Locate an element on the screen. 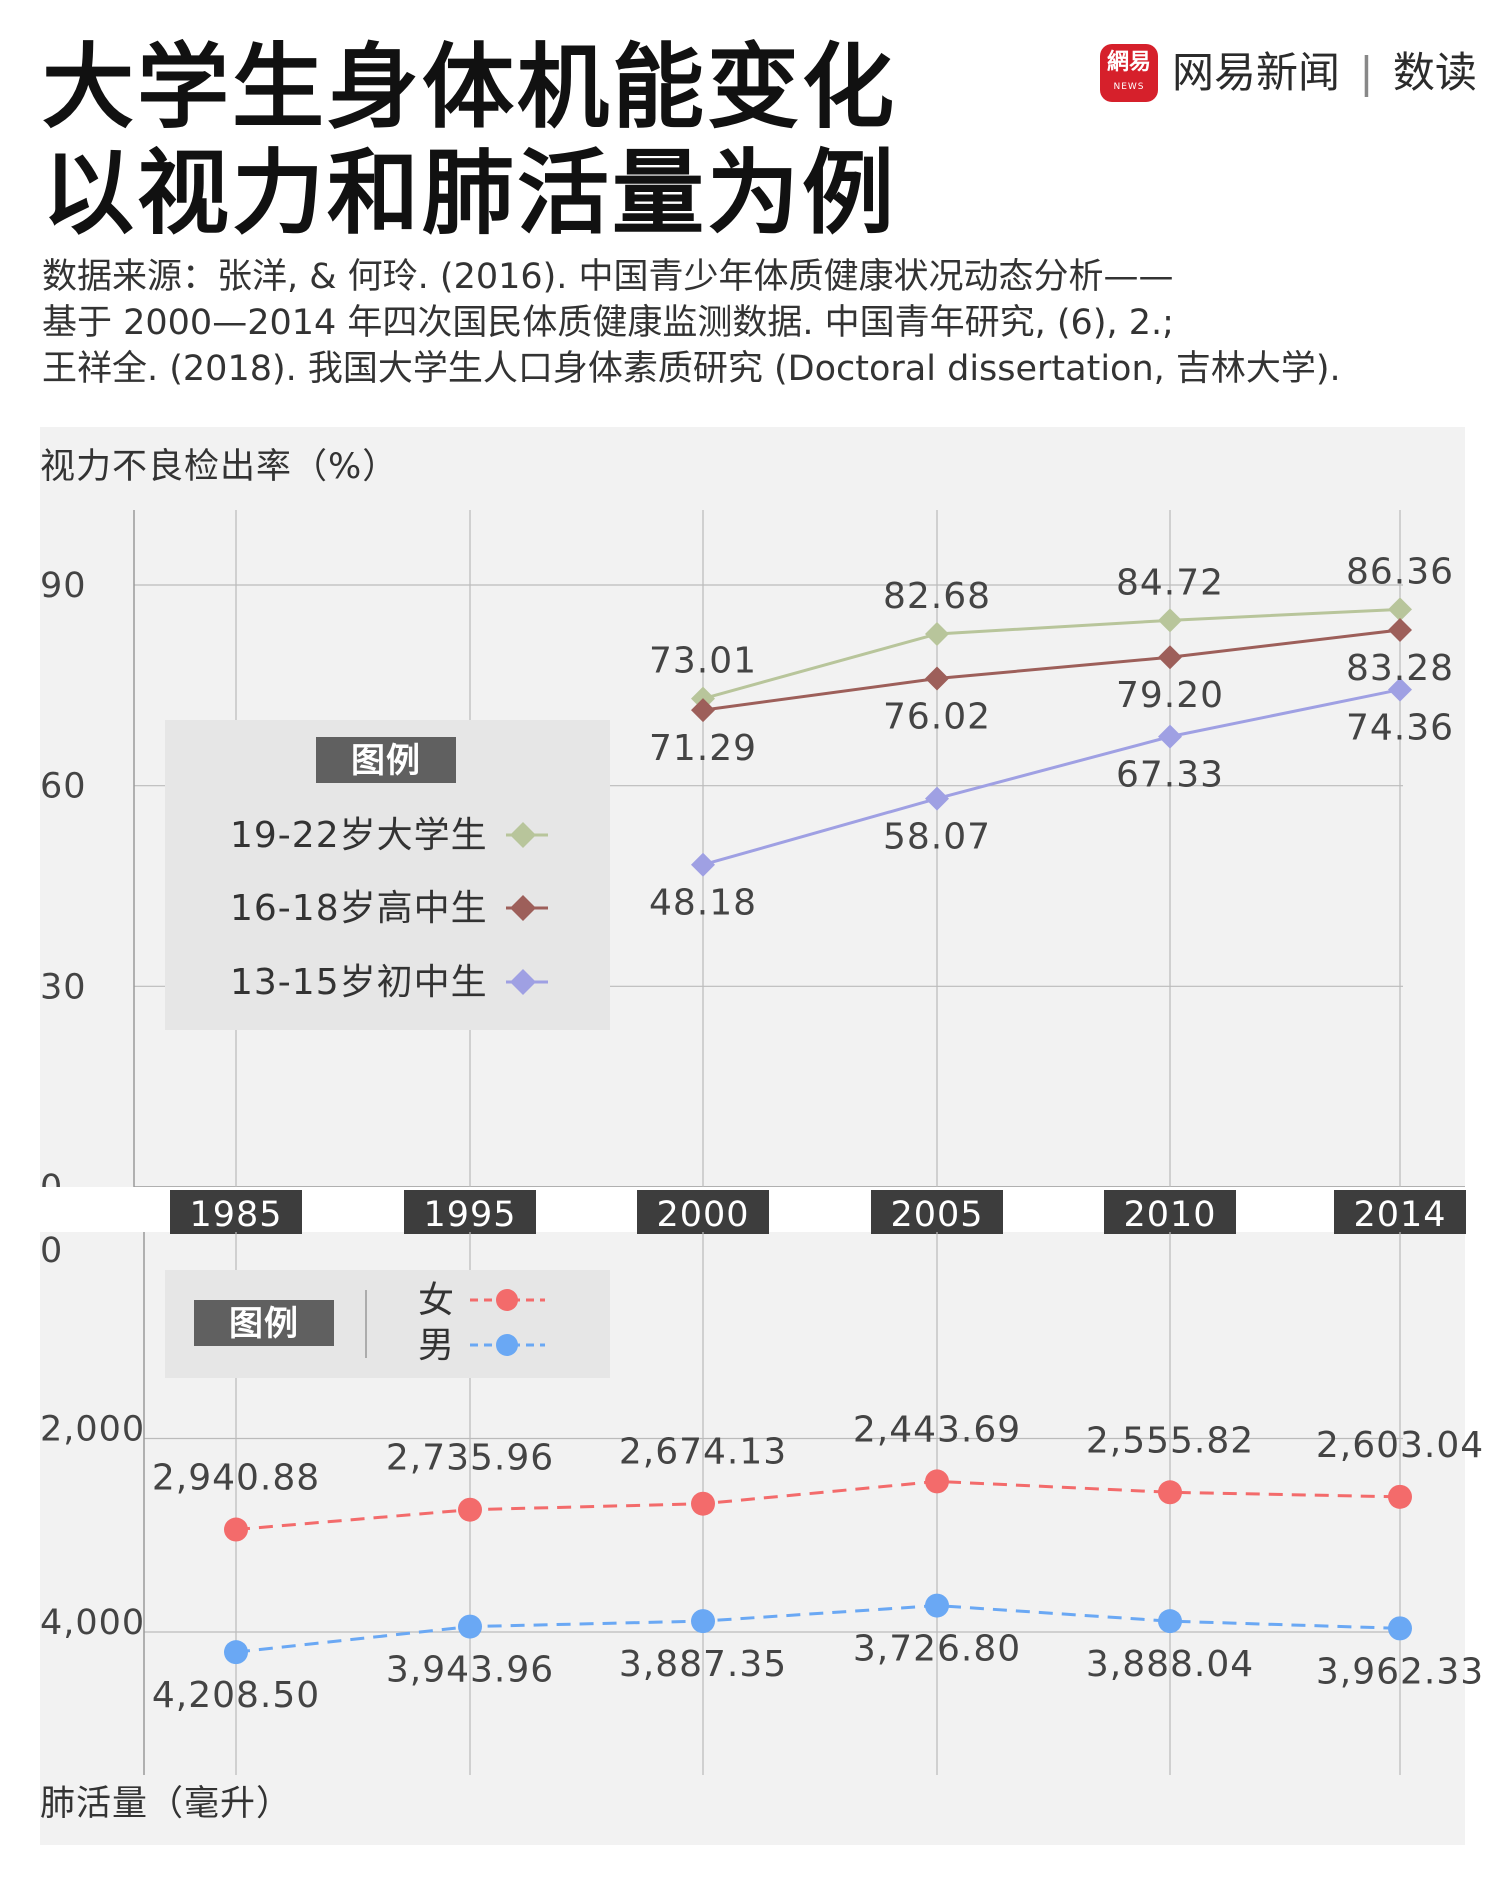 The image size is (1500, 1879). lung-legend-title: 图例 is located at coordinates (264, 1324).